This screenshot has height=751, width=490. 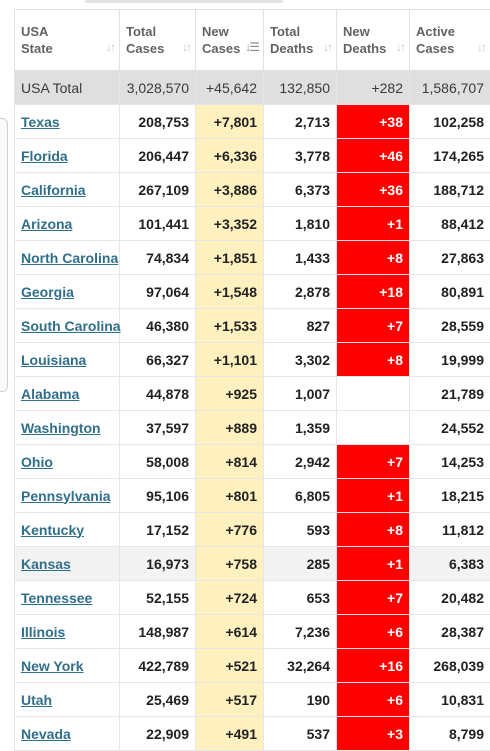 I want to click on active-cases-cell: 11,812, so click(x=450, y=530).